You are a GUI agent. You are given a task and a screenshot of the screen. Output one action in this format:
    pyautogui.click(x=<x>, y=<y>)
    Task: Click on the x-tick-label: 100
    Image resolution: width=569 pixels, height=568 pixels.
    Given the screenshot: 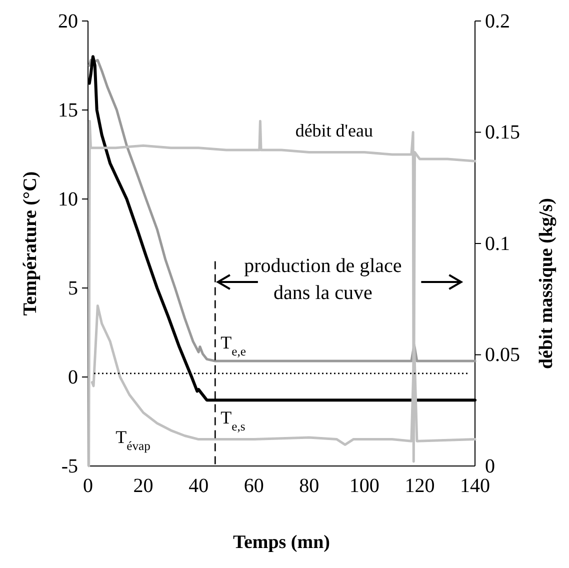 What is the action you would take?
    pyautogui.click(x=364, y=486)
    